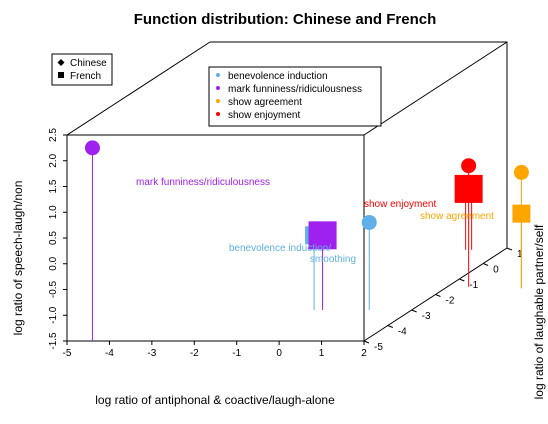  What do you see at coordinates (280, 248) in the screenshot?
I see `annotation-benevolence-line1: benevolence induction/` at bounding box center [280, 248].